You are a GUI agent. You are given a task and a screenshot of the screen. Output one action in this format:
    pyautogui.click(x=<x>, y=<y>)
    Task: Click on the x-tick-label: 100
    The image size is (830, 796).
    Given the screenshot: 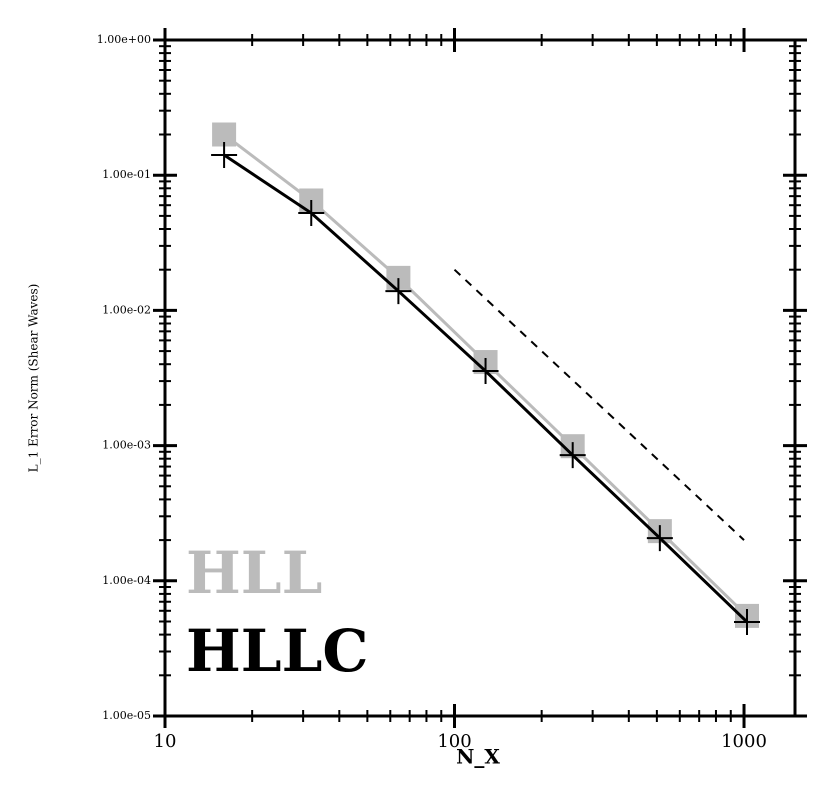 What is the action you would take?
    pyautogui.click(x=454, y=741)
    